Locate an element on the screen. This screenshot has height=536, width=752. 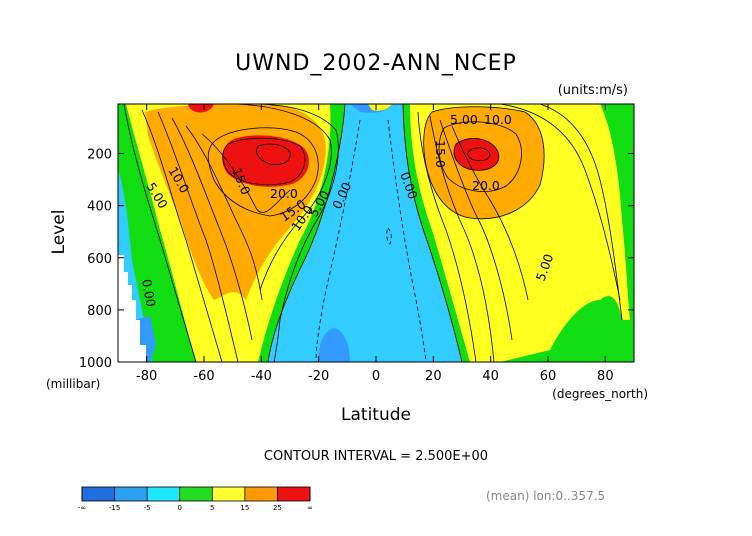
footer-mean-lon: (mean) lon:0..357.5 is located at coordinates (545, 496).